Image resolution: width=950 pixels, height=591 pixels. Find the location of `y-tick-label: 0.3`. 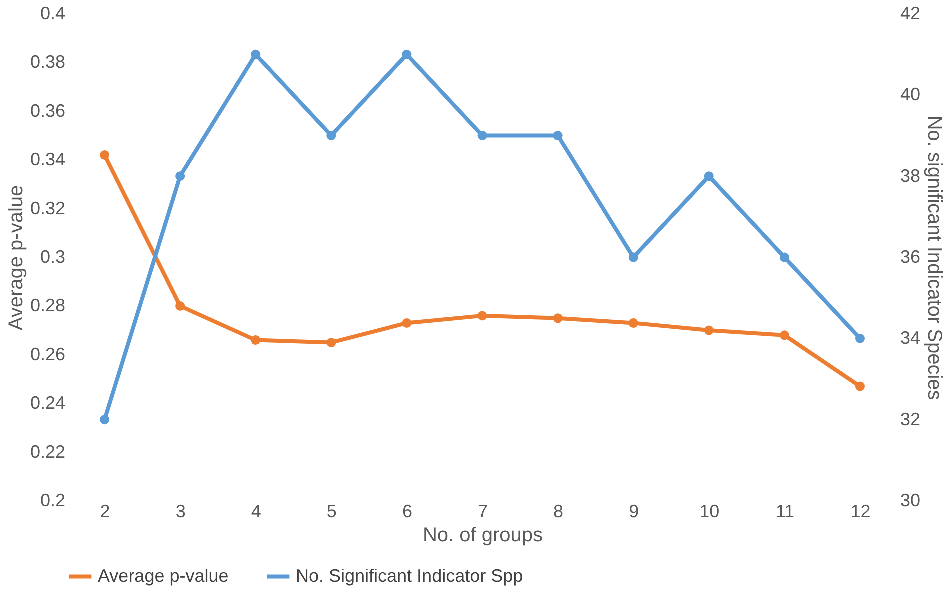

y-tick-label: 0.3 is located at coordinates (53, 257).